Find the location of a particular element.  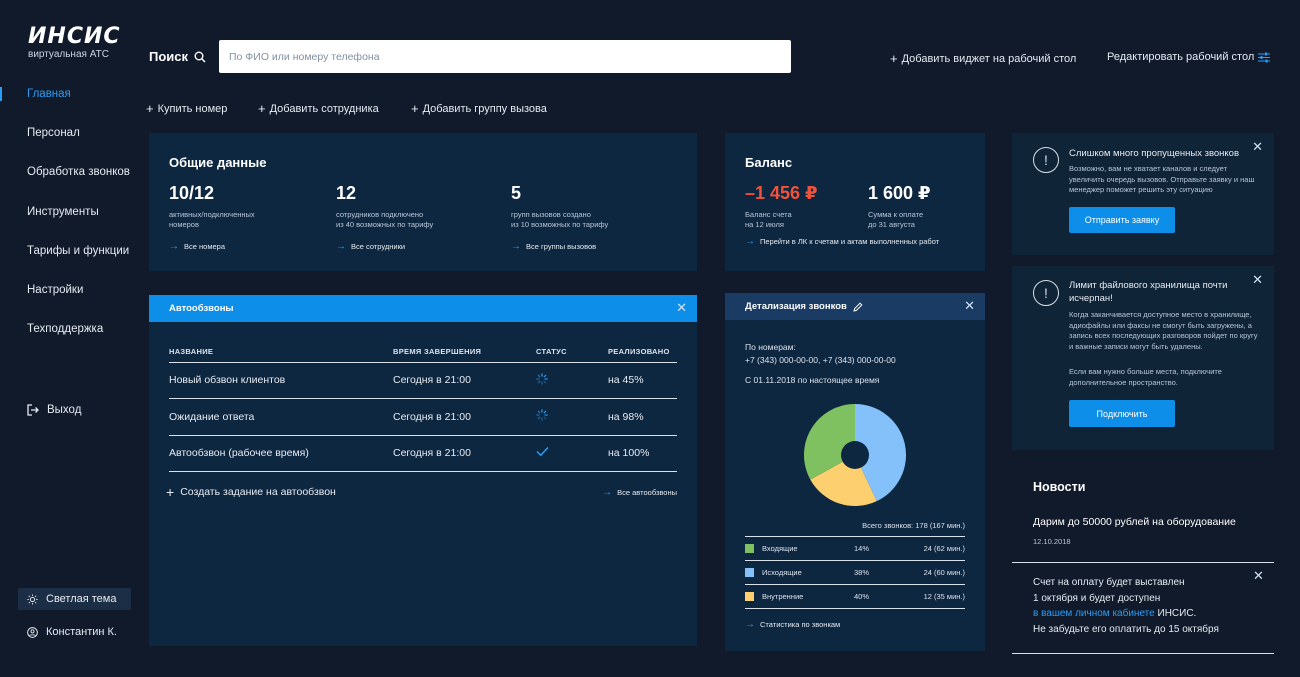

create-autodial-label: Создать задание на автообзвон is located at coordinates (258, 492).